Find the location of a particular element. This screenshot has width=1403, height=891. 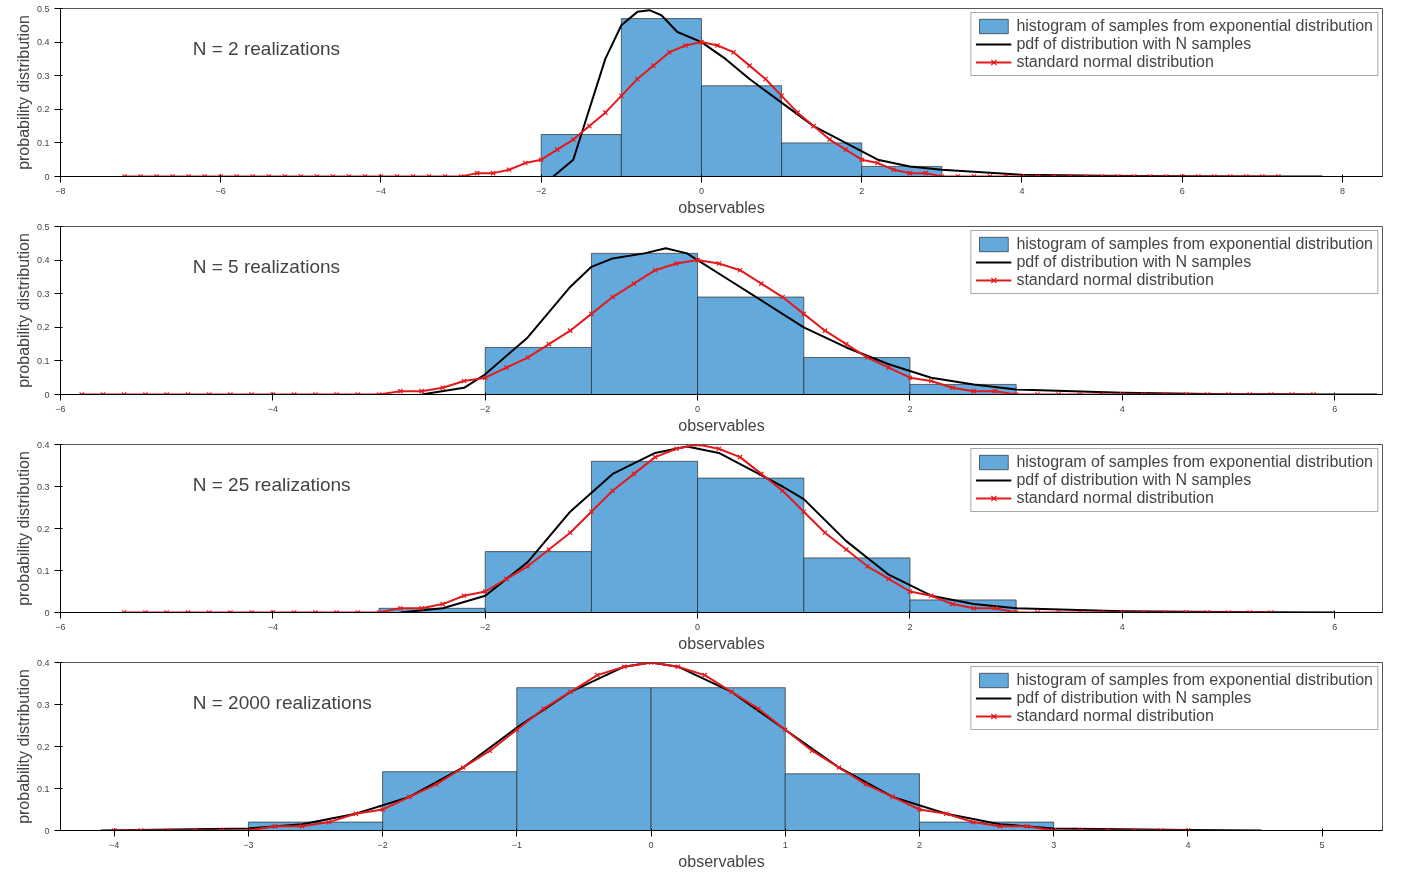

annotation: N = 2000 realizations is located at coordinates (282, 702).